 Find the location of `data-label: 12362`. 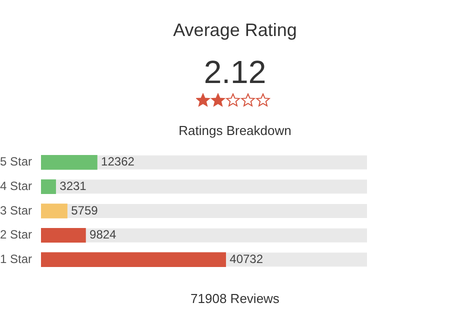

data-label: 12362 is located at coordinates (118, 161).